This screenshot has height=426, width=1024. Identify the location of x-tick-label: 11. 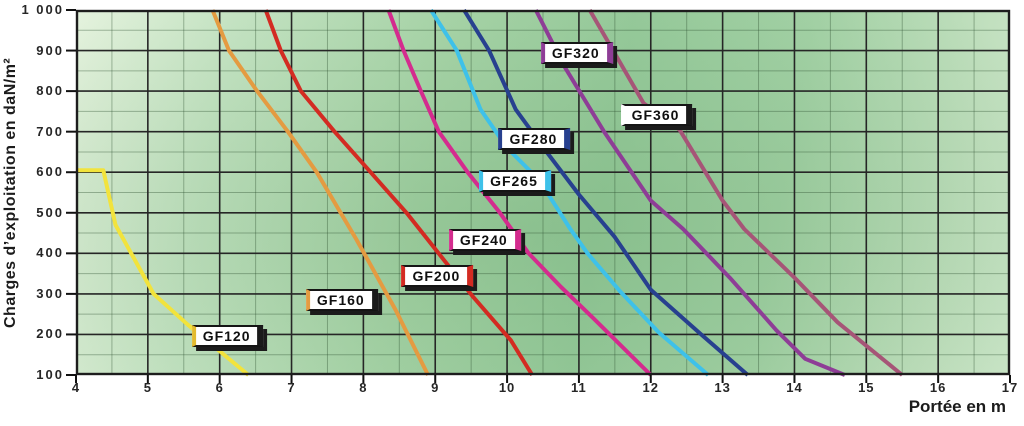
(579, 387).